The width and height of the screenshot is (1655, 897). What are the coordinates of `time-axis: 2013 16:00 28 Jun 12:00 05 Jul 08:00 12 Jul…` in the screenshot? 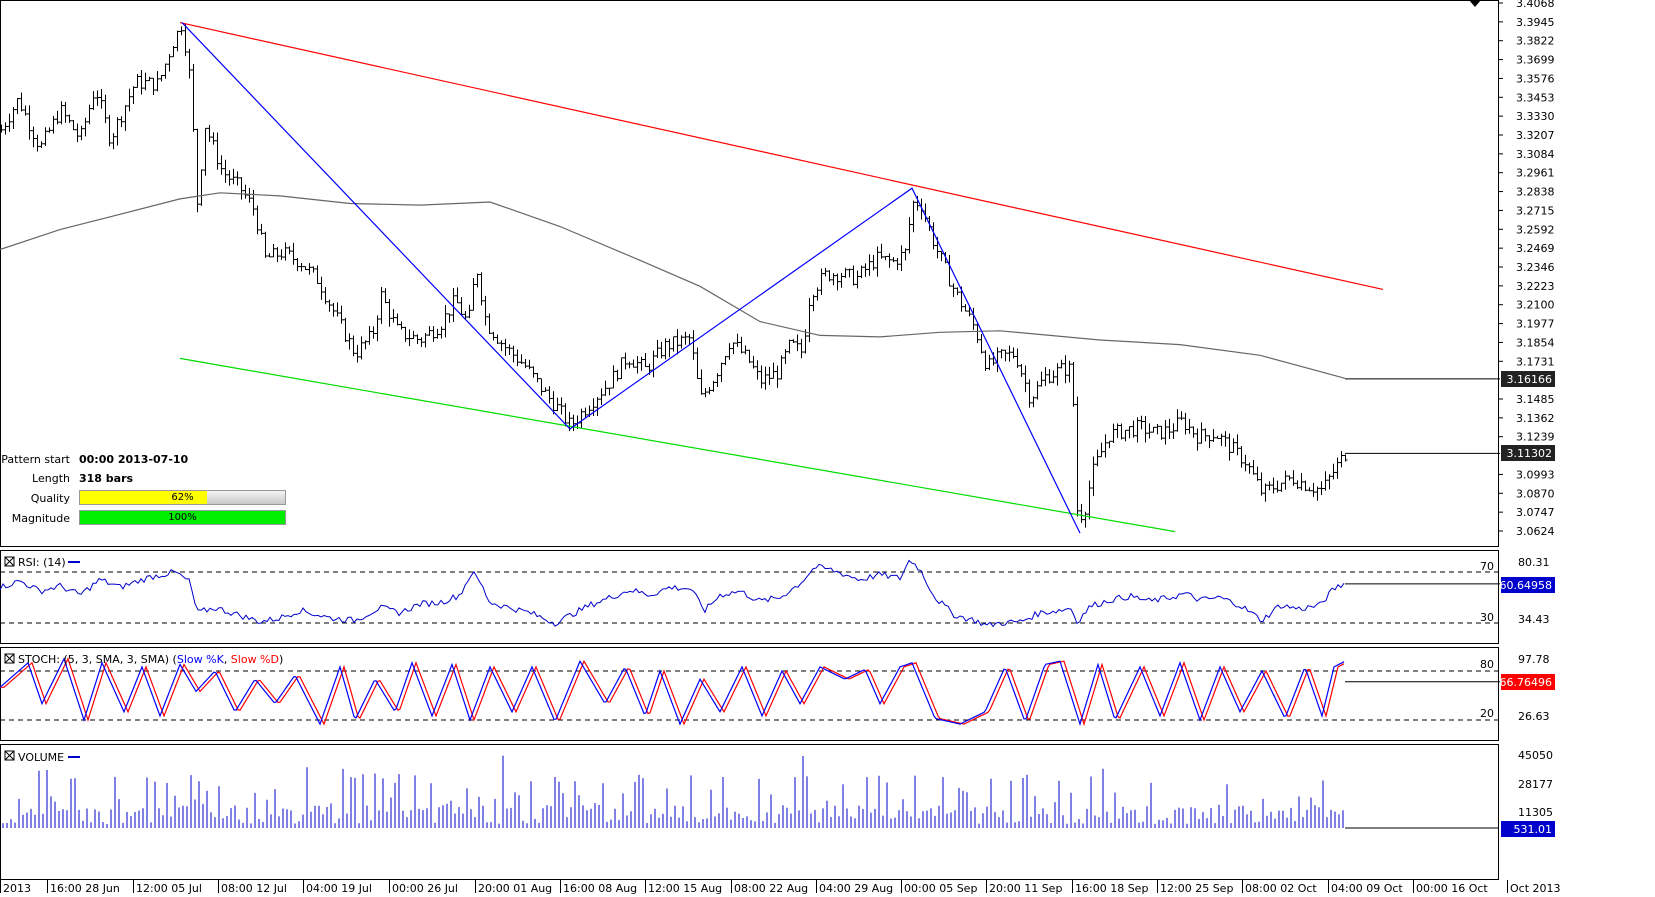 It's located at (780, 887).